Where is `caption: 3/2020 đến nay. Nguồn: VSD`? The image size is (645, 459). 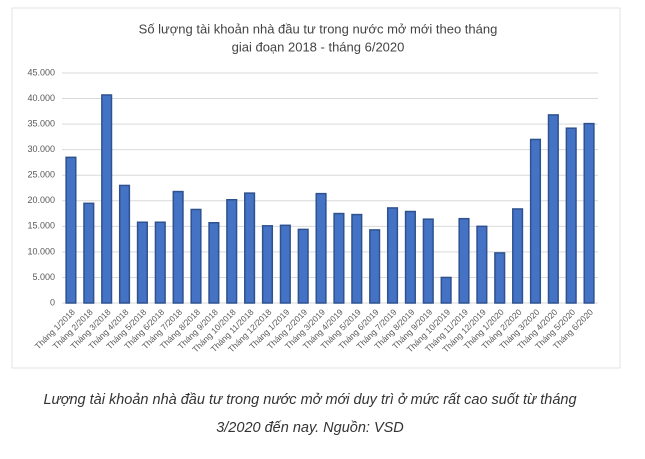
caption: 3/2020 đến nay. Nguồn: VSD is located at coordinates (310, 428).